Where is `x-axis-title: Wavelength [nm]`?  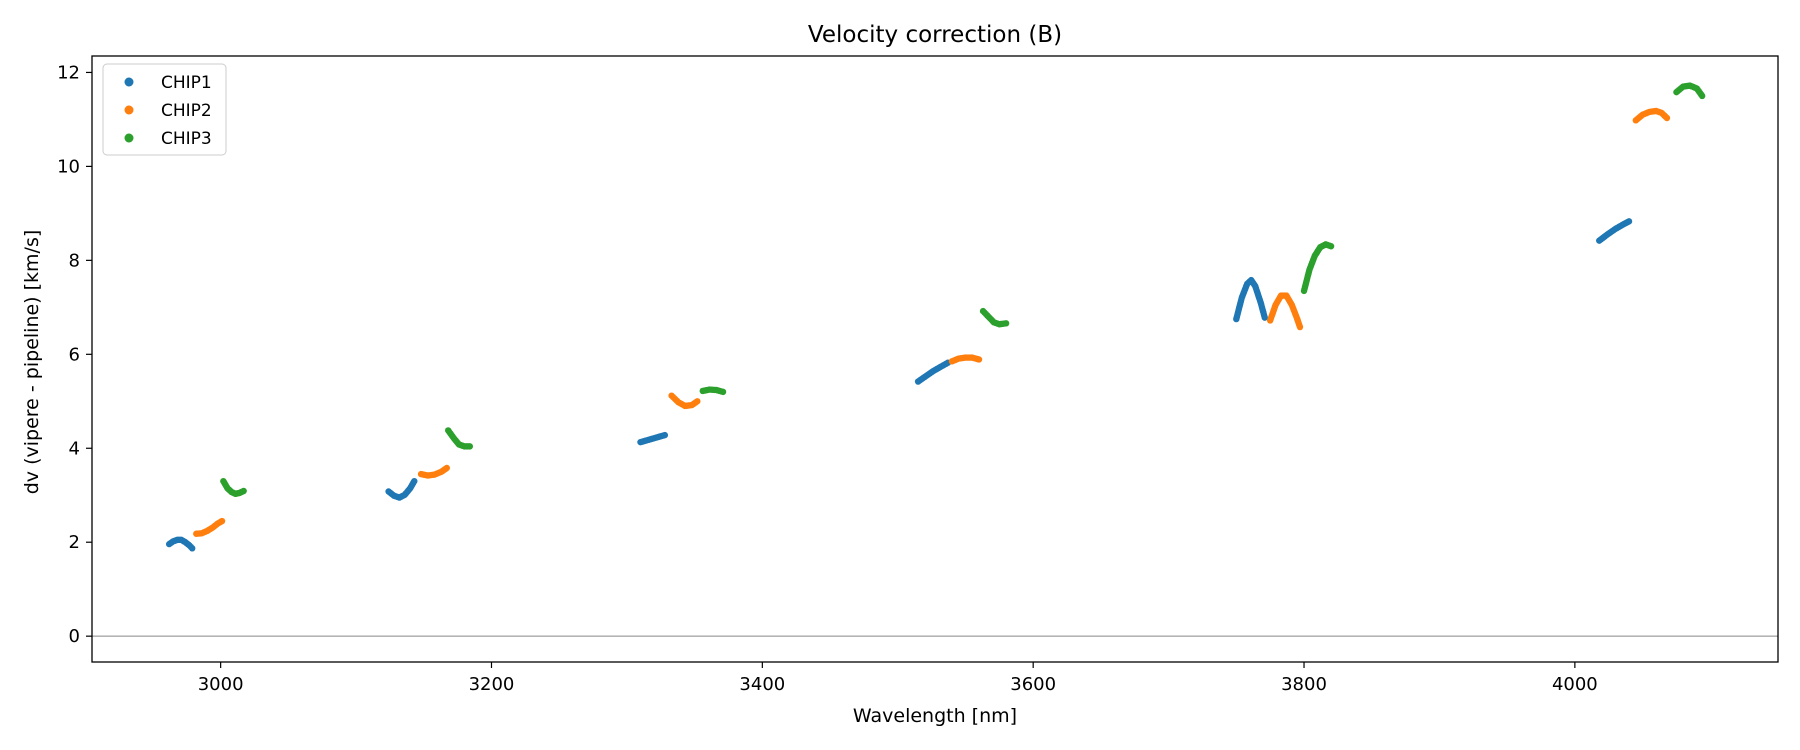
x-axis-title: Wavelength [nm] is located at coordinates (935, 716).